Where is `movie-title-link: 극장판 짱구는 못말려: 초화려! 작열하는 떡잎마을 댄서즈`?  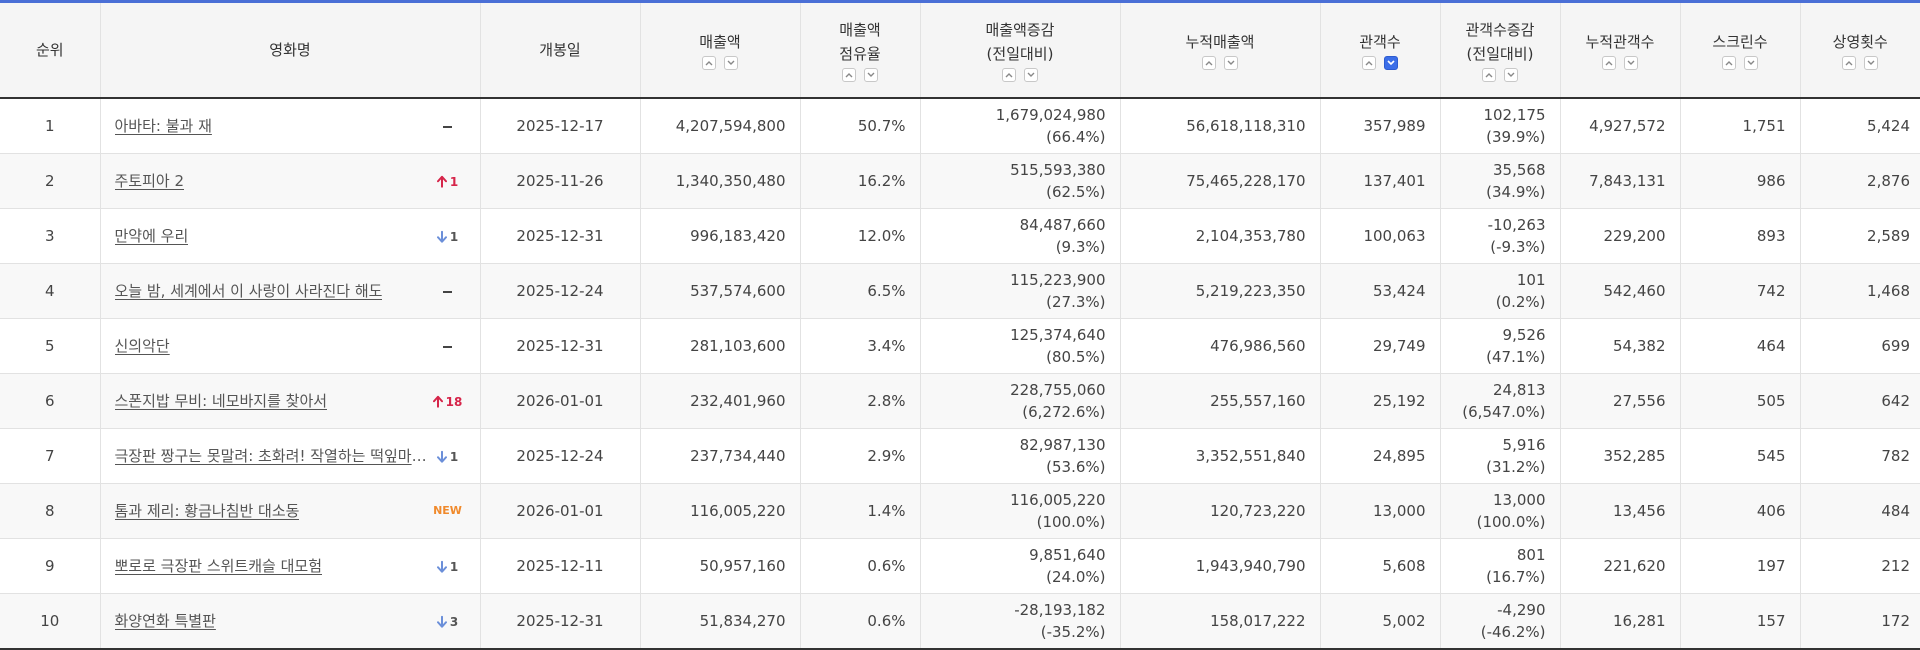
movie-title-link: 극장판 짱구는 못말려: 초화려! 작열하는 떡잎마을 댄서즈 is located at coordinates (274, 456).